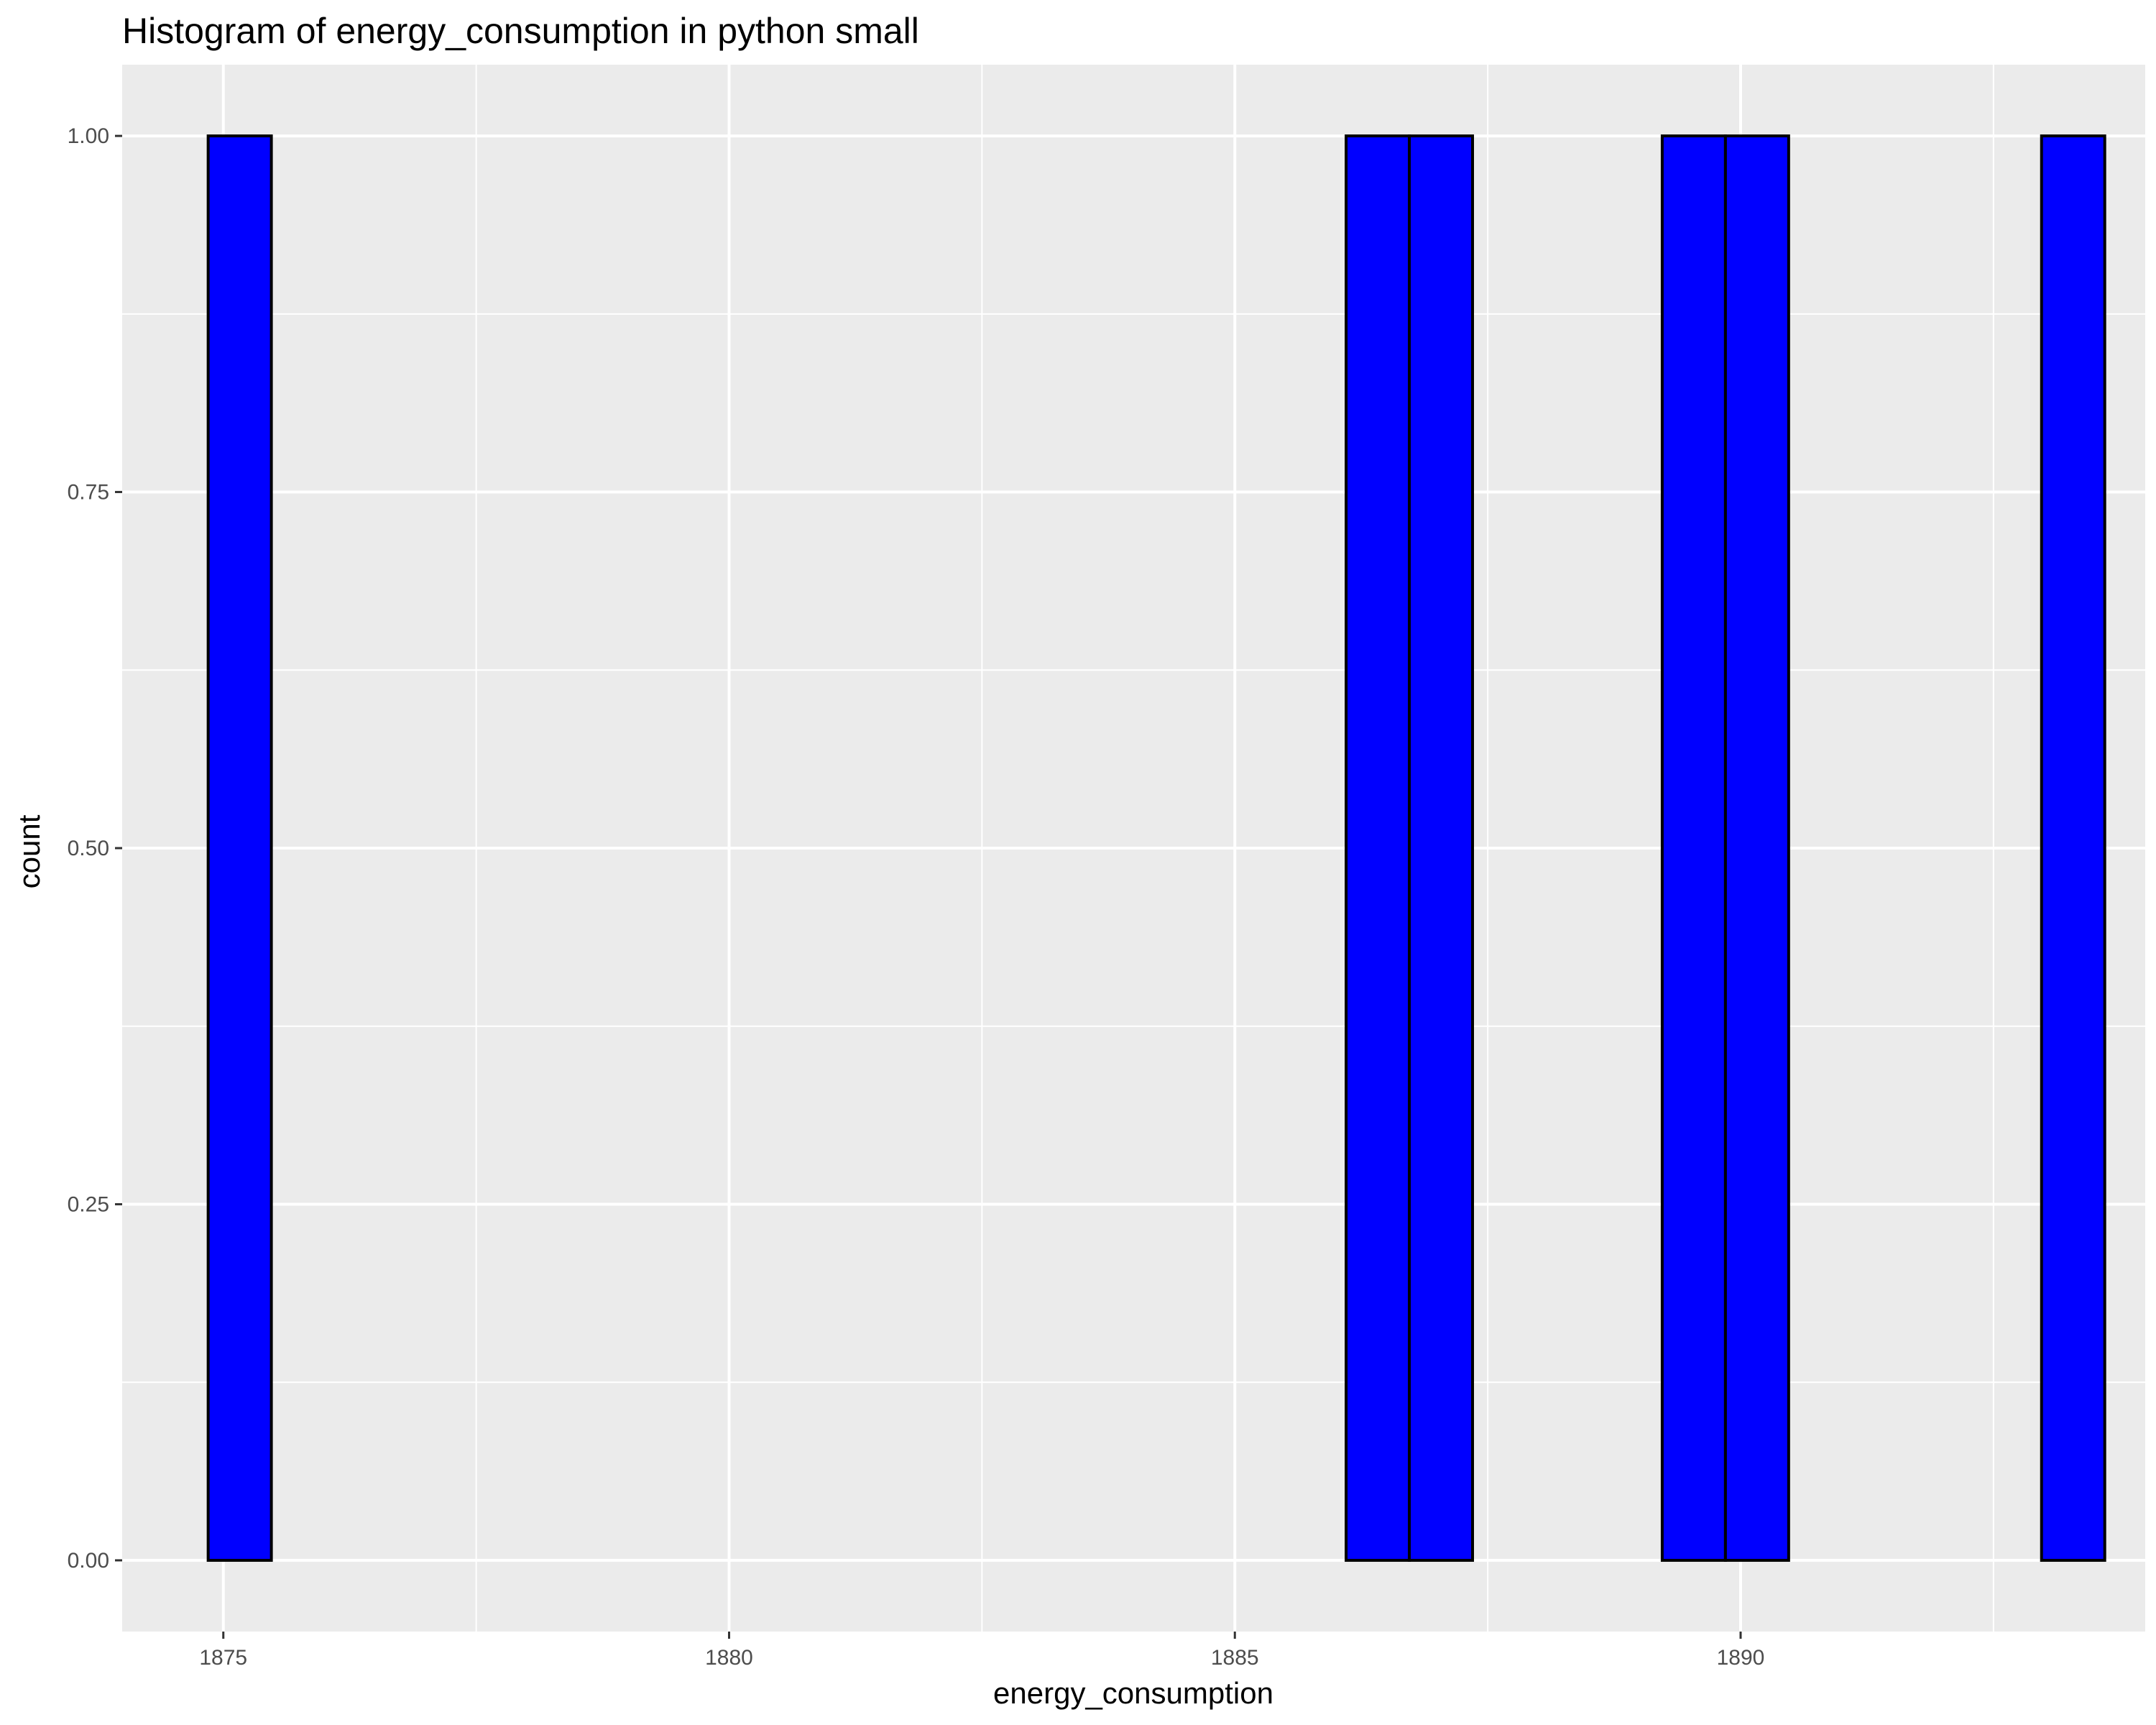 This screenshot has height=1725, width=2156. I want to click on y-tick-label: 0.25, so click(88, 1204).